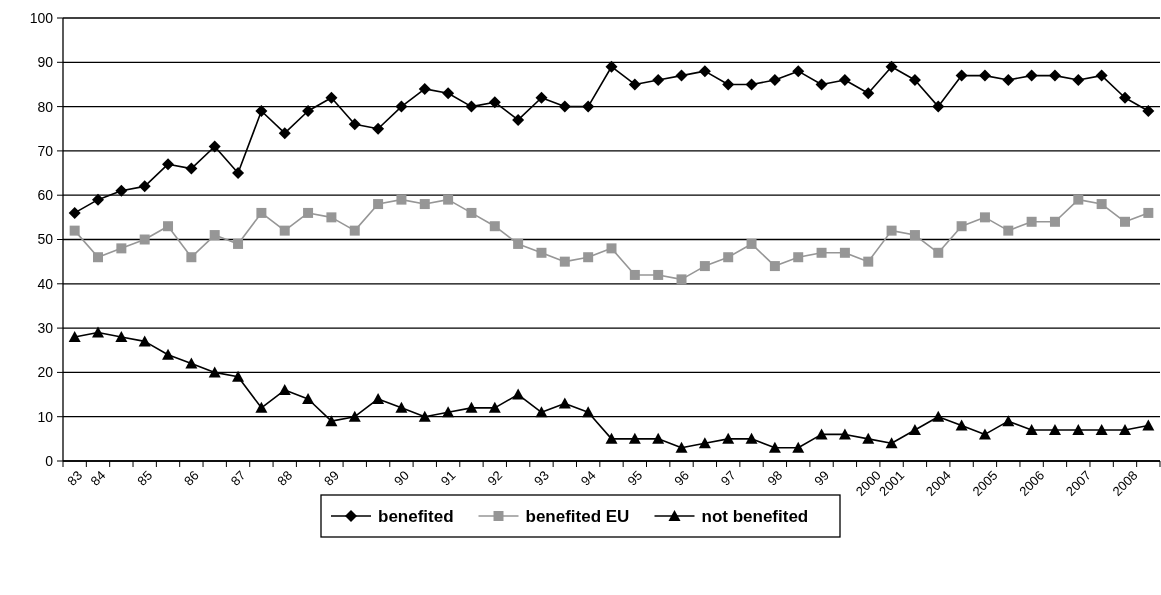  Describe the element at coordinates (416, 516) in the screenshot. I see `legend-label: benefited` at that location.